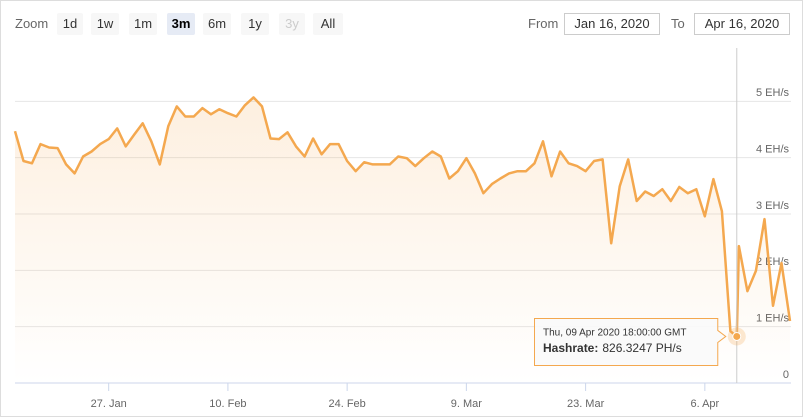 The height and width of the screenshot is (417, 803). Describe the element at coordinates (217, 24) in the screenshot. I see `range-button: 6m` at that location.